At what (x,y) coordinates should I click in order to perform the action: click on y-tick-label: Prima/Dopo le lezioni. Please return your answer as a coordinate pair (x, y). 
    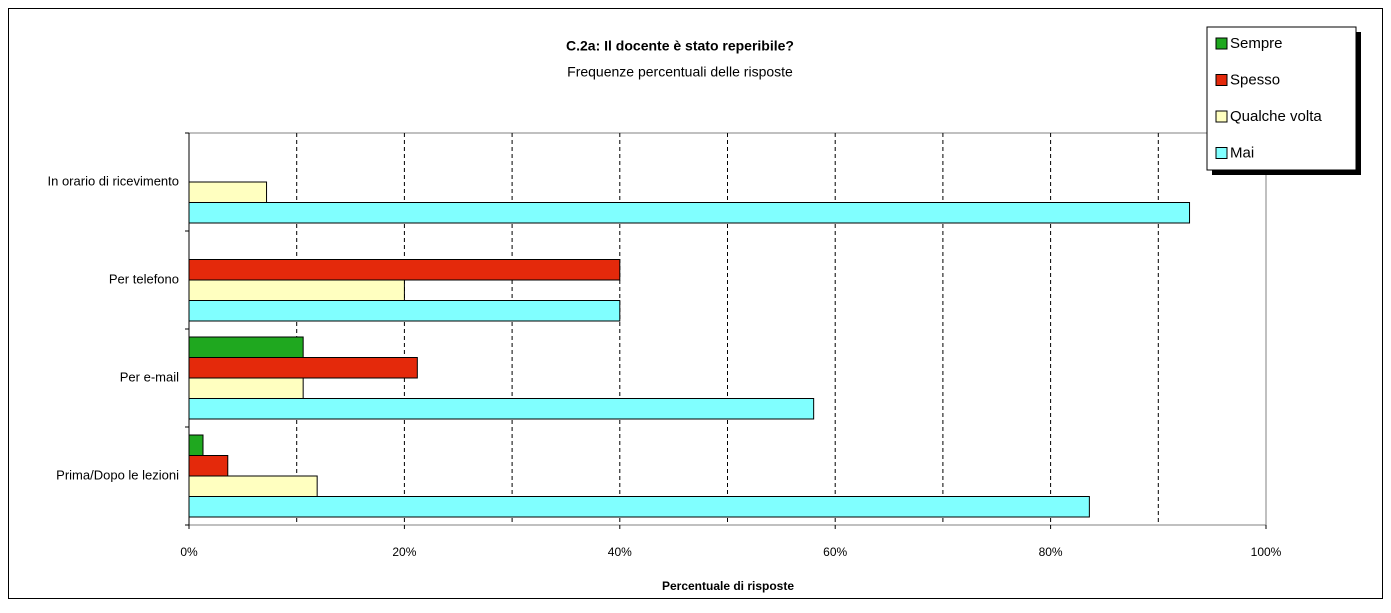
    Looking at the image, I should click on (117, 474).